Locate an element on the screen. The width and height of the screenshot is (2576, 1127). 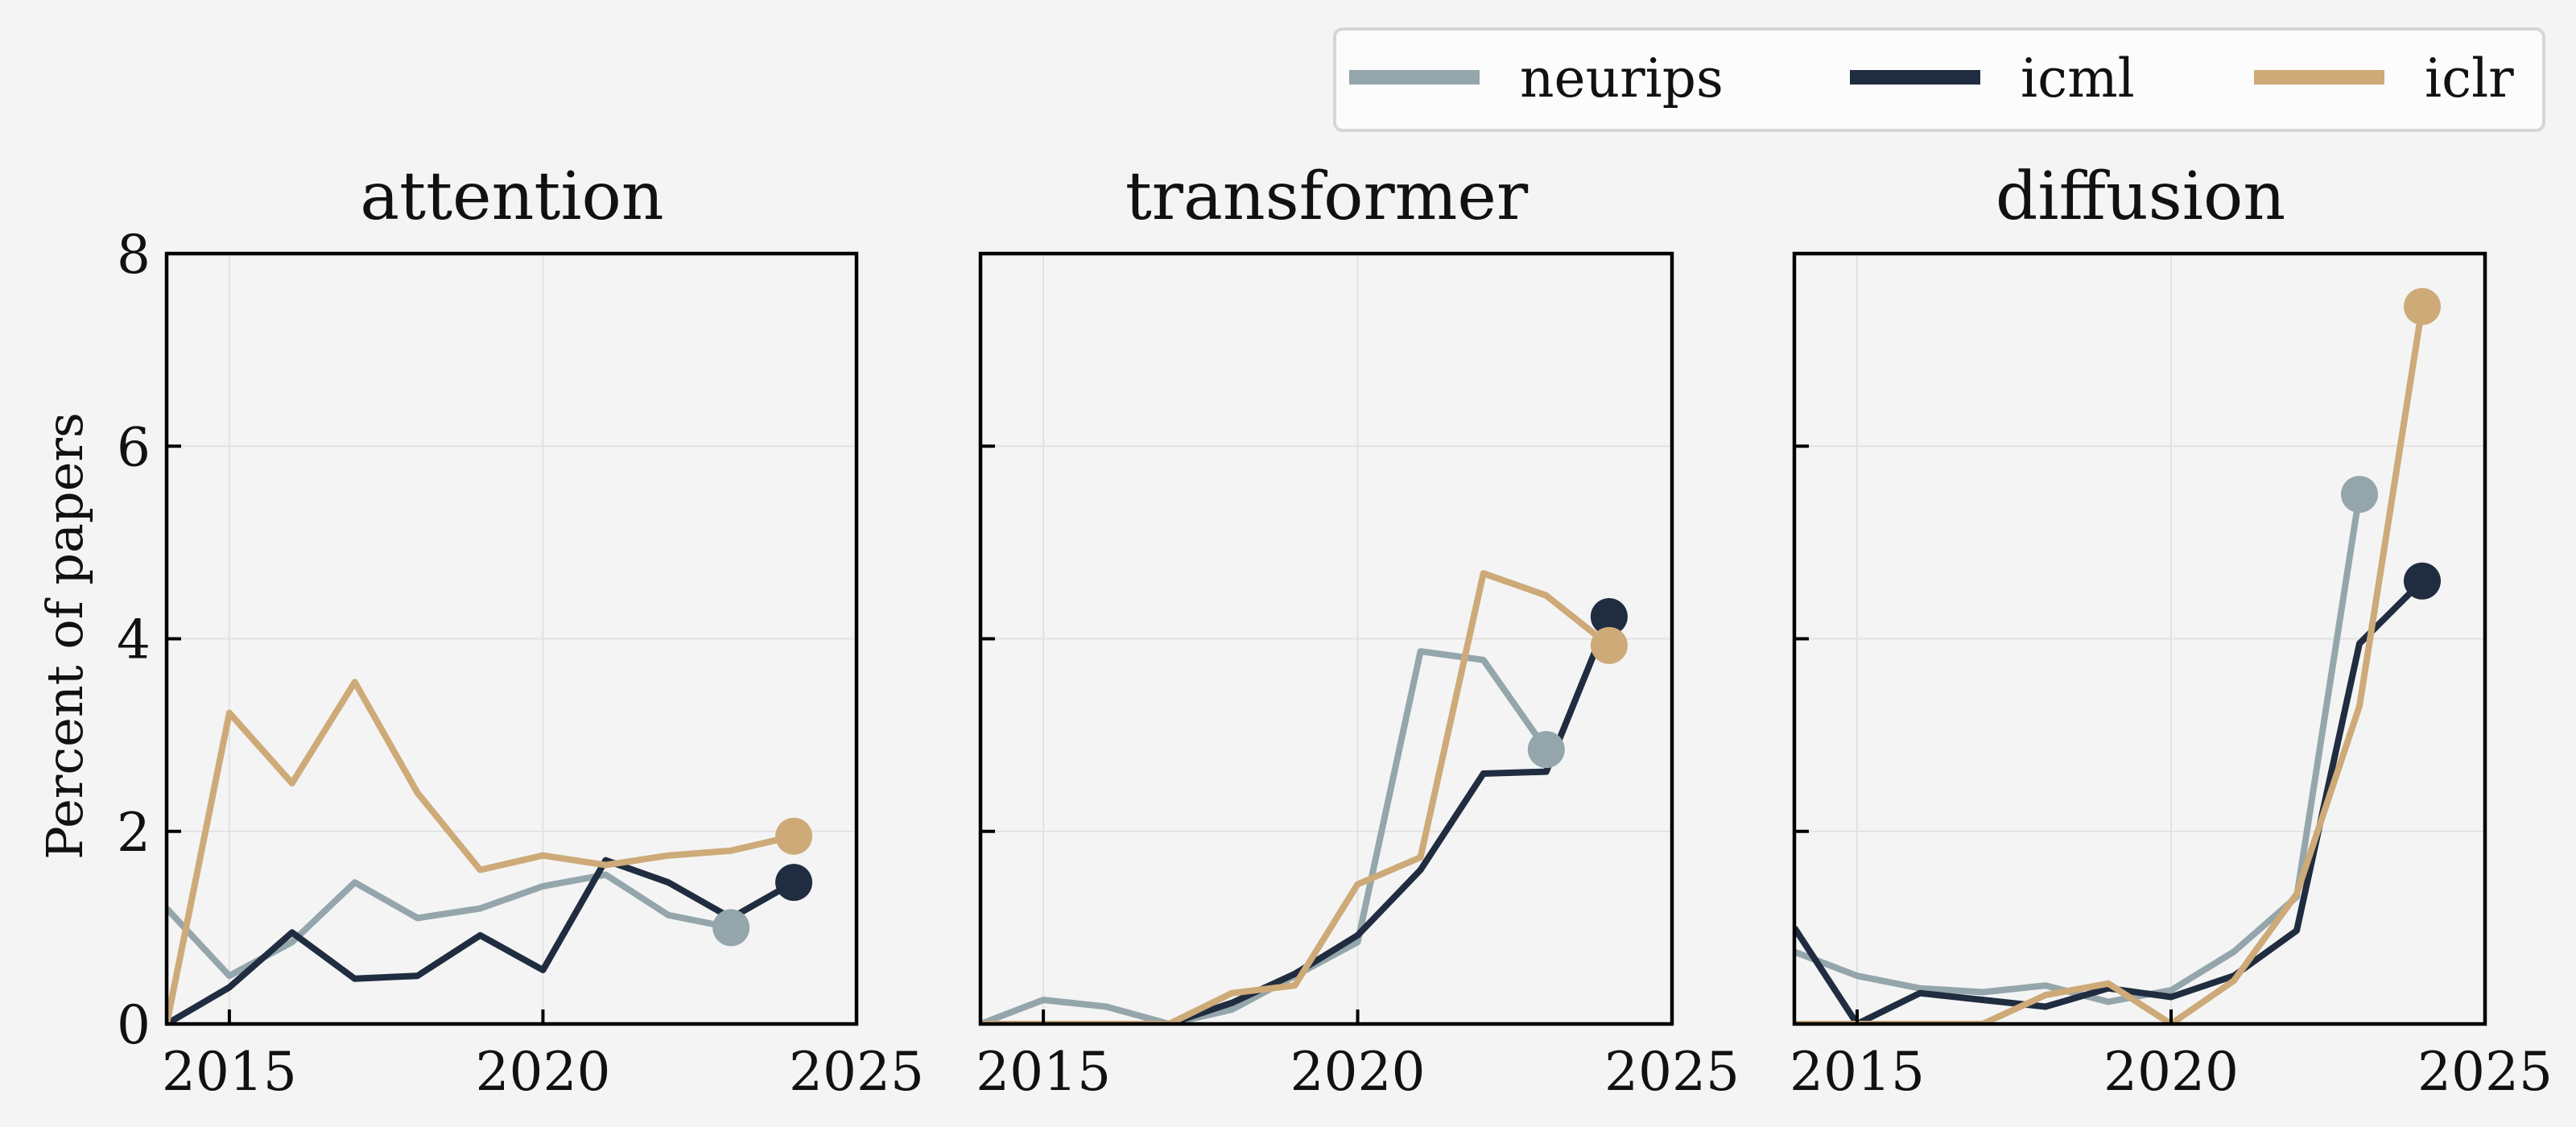
legend-label-icml: icml is located at coordinates (2078, 78).